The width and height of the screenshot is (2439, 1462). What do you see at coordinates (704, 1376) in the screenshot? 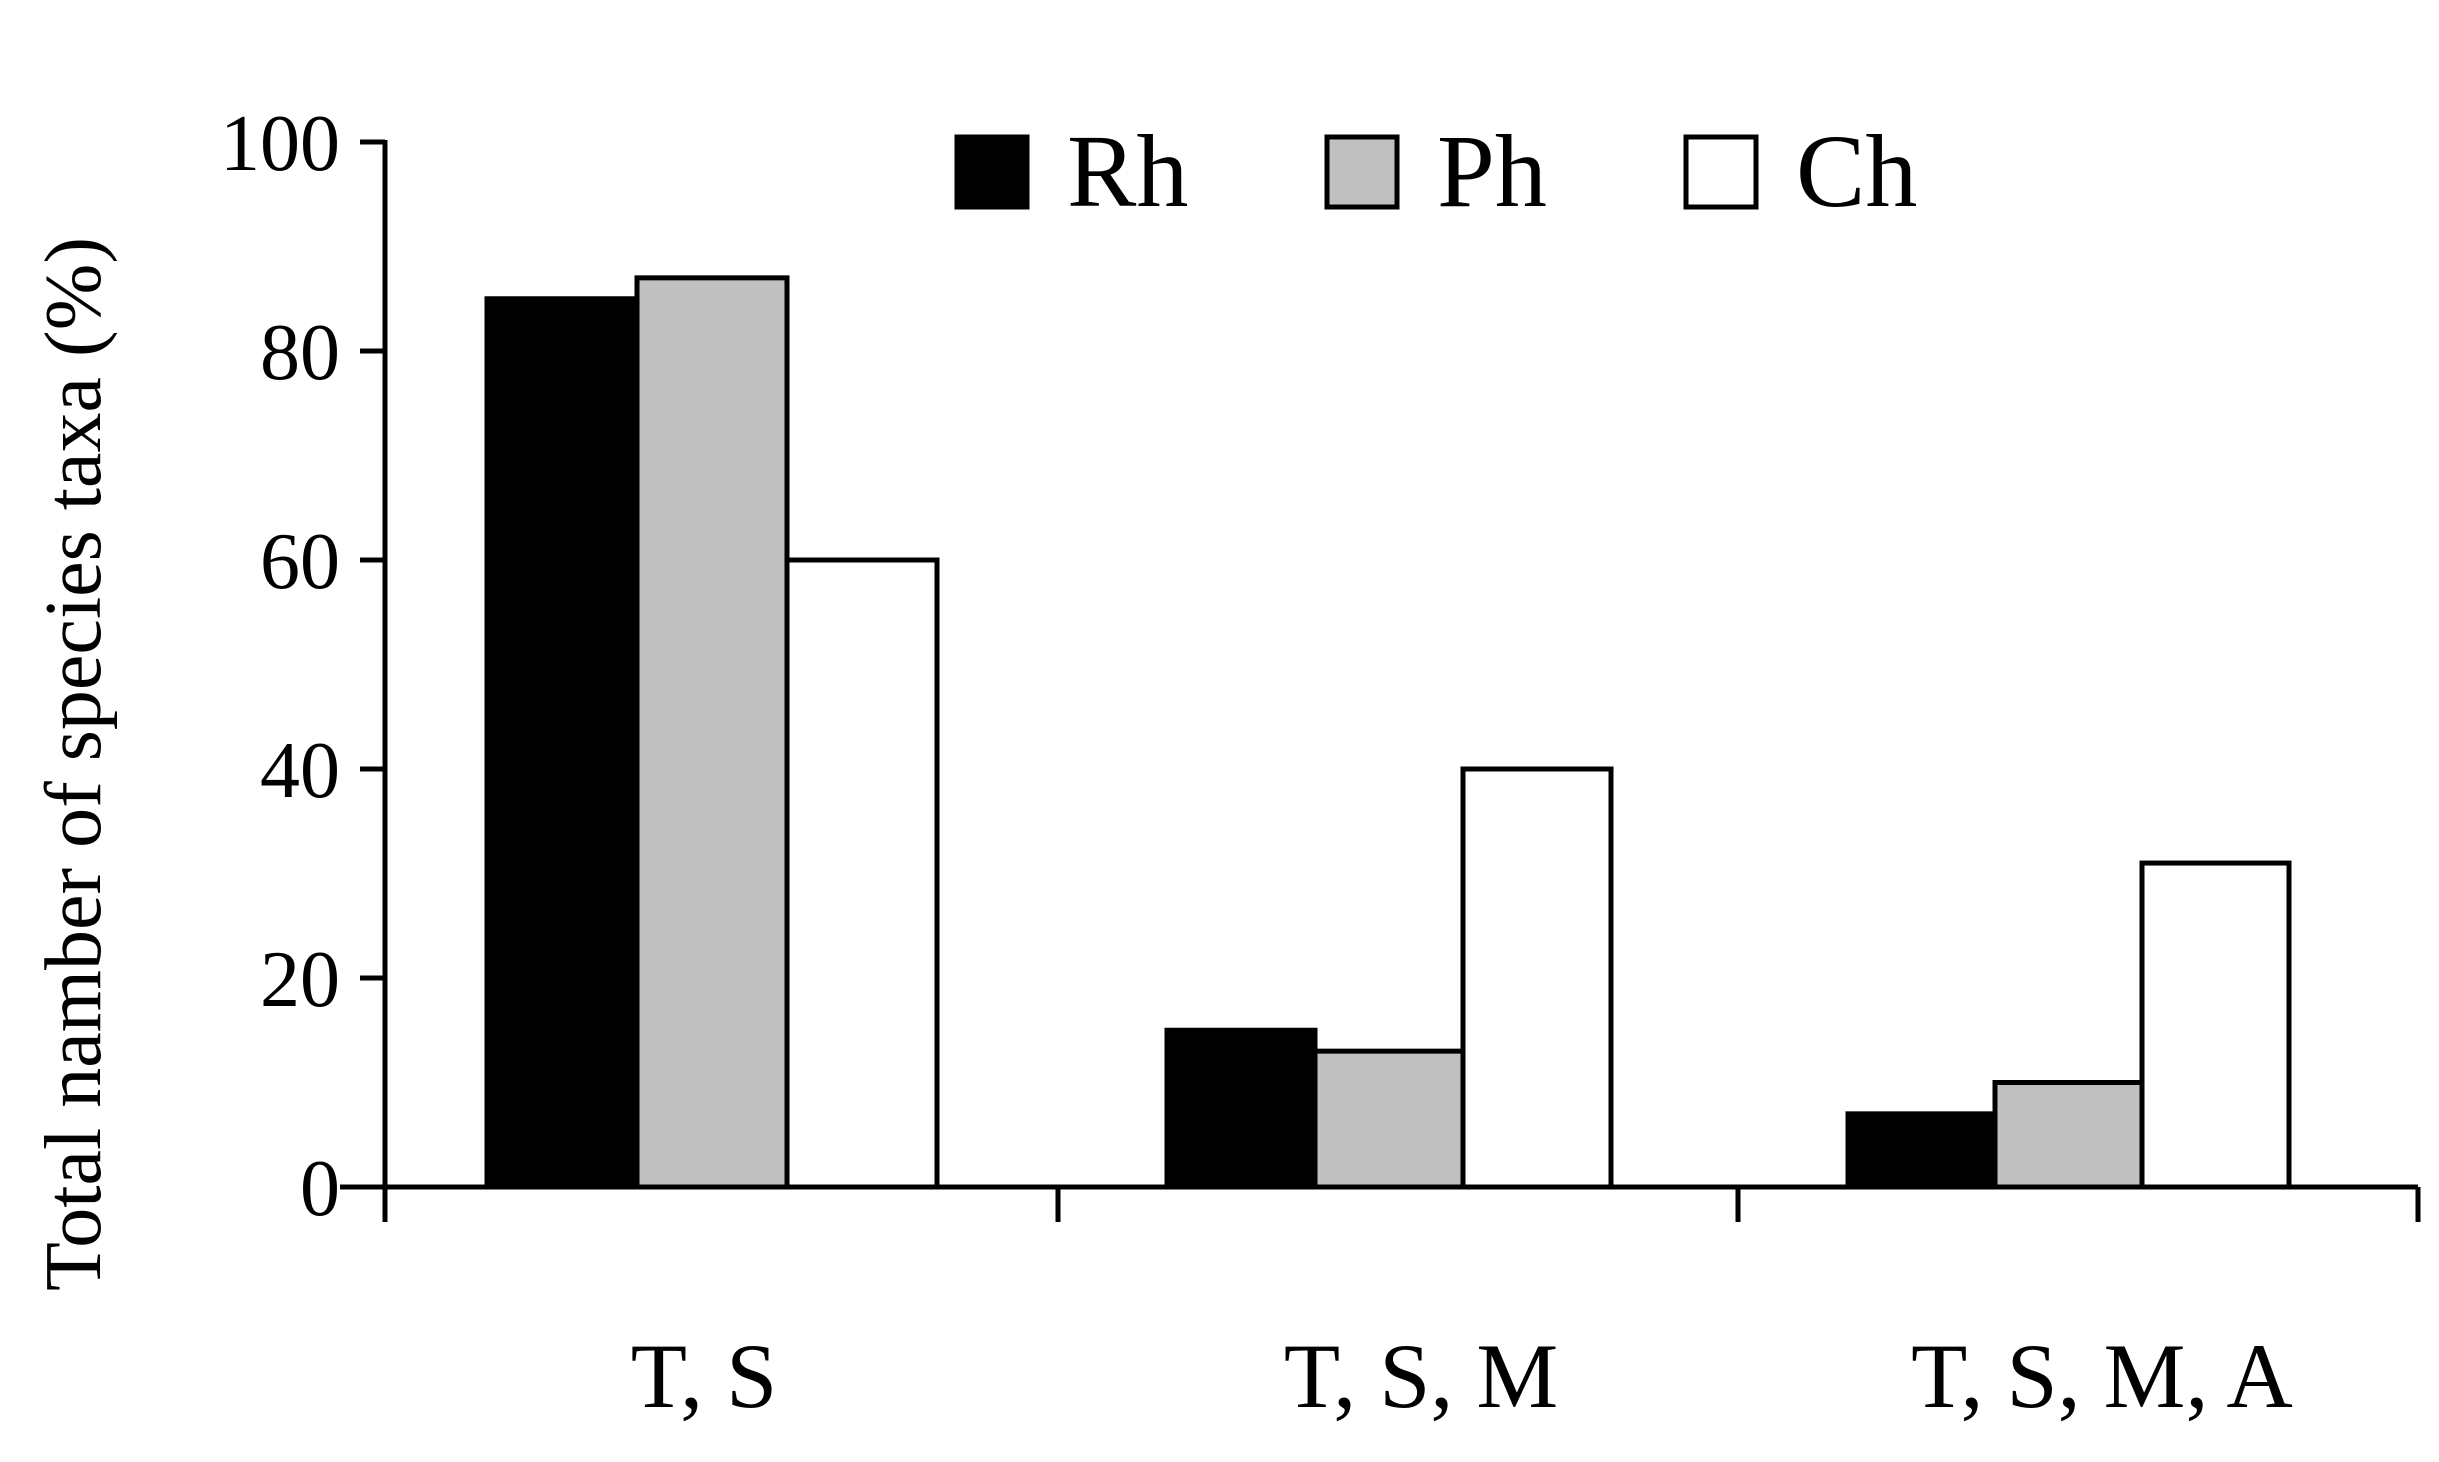
I see `x-category-label: T, S` at bounding box center [704, 1376].